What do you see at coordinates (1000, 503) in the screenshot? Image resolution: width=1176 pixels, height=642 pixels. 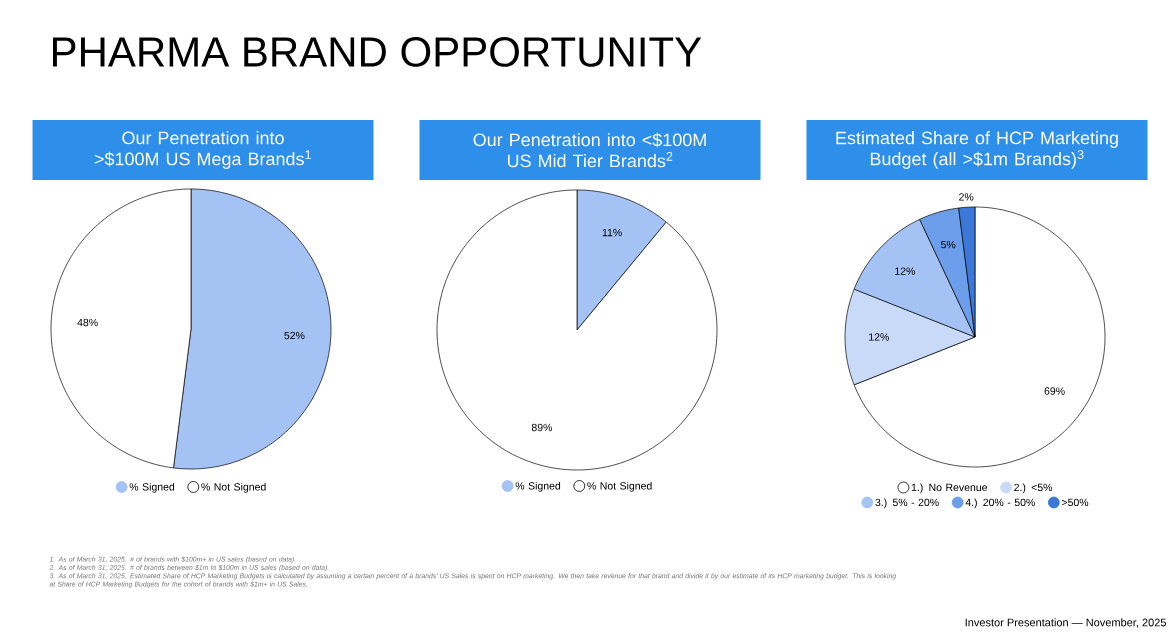 I see `legend-label: 4.) 20% - 50%` at bounding box center [1000, 503].